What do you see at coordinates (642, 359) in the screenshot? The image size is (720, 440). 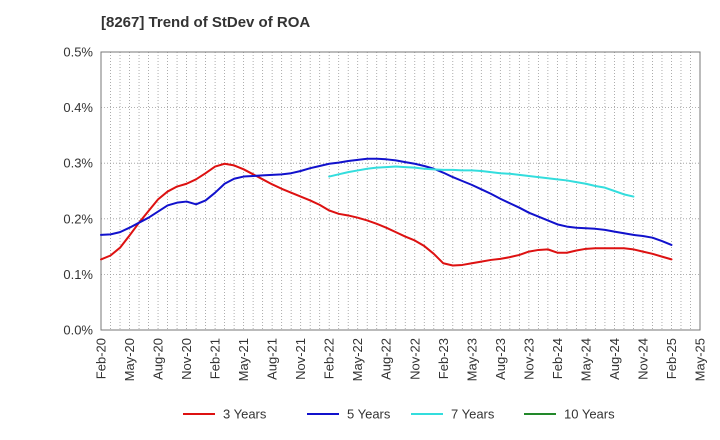 I see `x-tick-label: Nov-24` at bounding box center [642, 359].